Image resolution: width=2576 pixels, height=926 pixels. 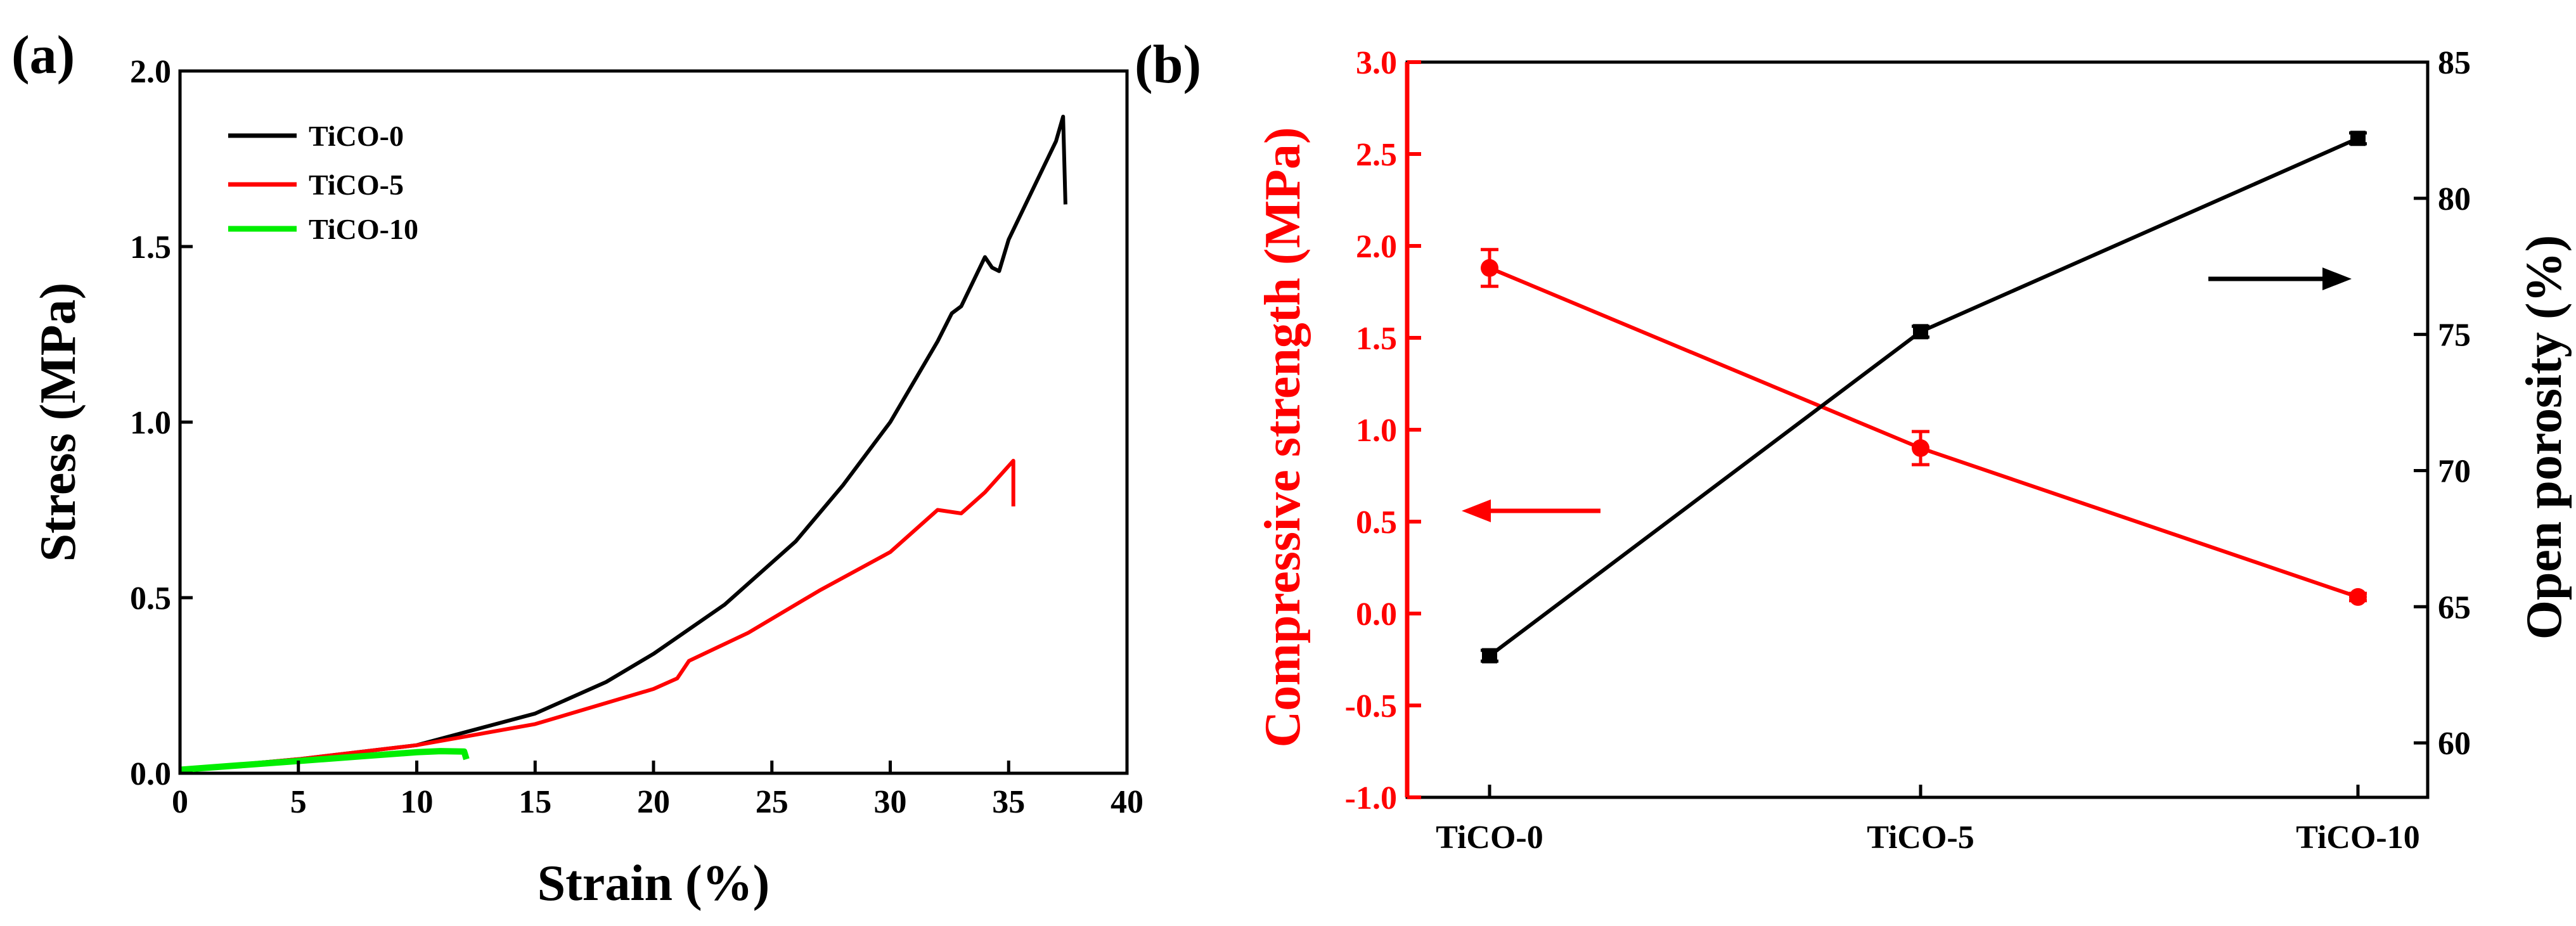 I want to click on x-tick-label: 40, so click(x=1127, y=802).